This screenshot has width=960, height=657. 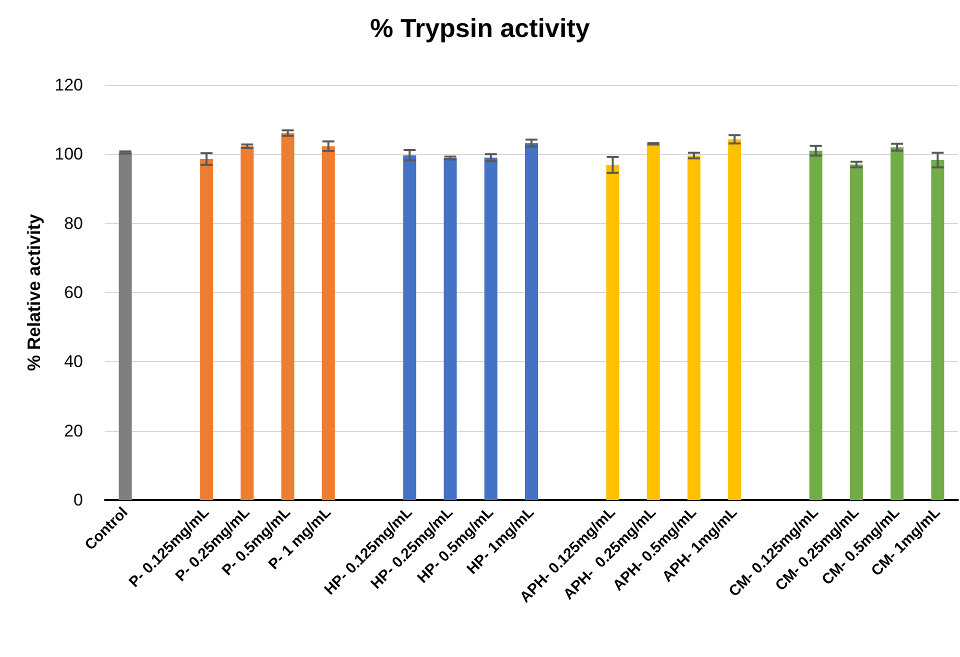 What do you see at coordinates (73, 430) in the screenshot?
I see `y-tick-label: 20` at bounding box center [73, 430].